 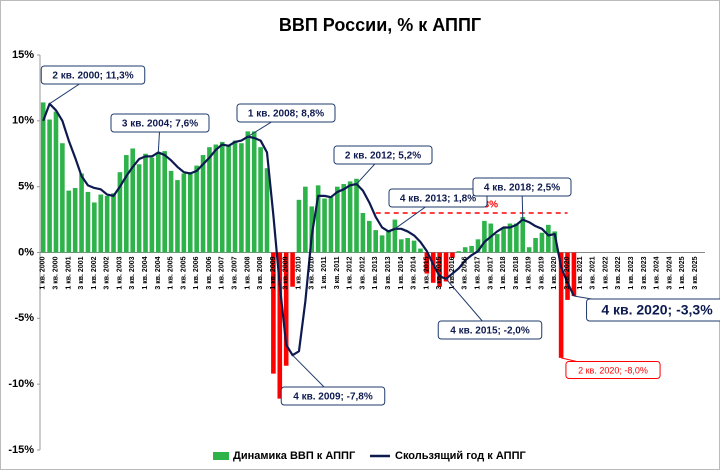 What do you see at coordinates (286, 272) in the screenshot?
I see `x-tick-label: 3 кв. 2009` at bounding box center [286, 272].